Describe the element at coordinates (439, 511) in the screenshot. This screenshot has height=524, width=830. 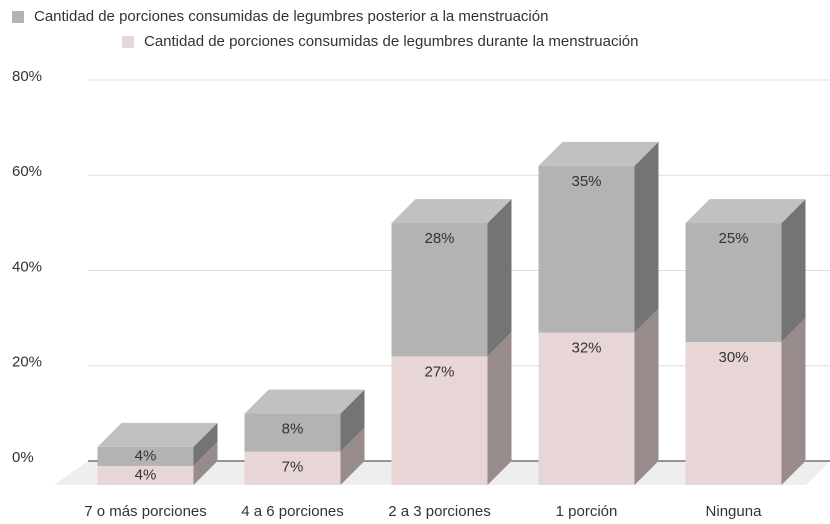
I see `x-tick-label: 2 a 3 porciones` at that location.